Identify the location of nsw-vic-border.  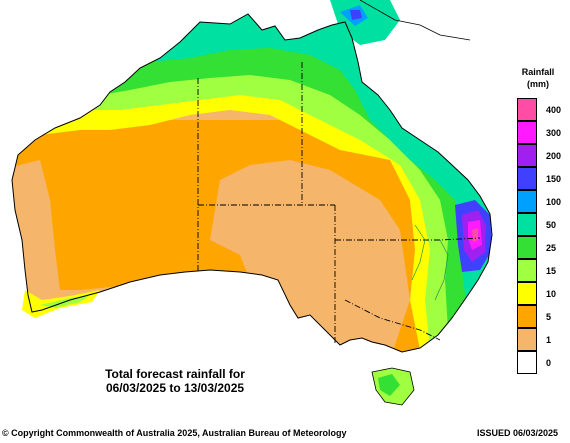
(392, 320).